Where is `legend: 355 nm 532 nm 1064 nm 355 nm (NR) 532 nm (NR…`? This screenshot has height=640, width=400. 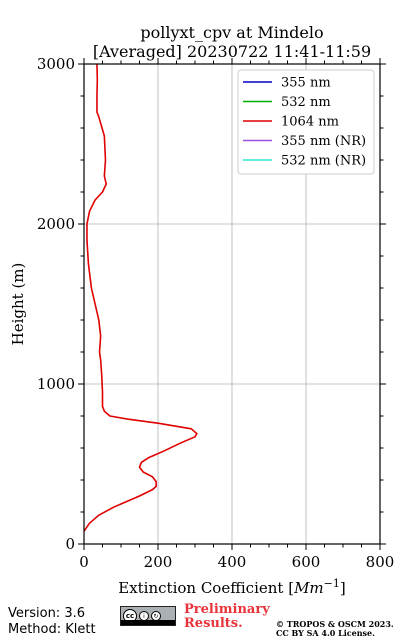
legend: 355 nm 532 nm 1064 nm 355 nm (NR) 532 nm (NR… is located at coordinates (306, 122).